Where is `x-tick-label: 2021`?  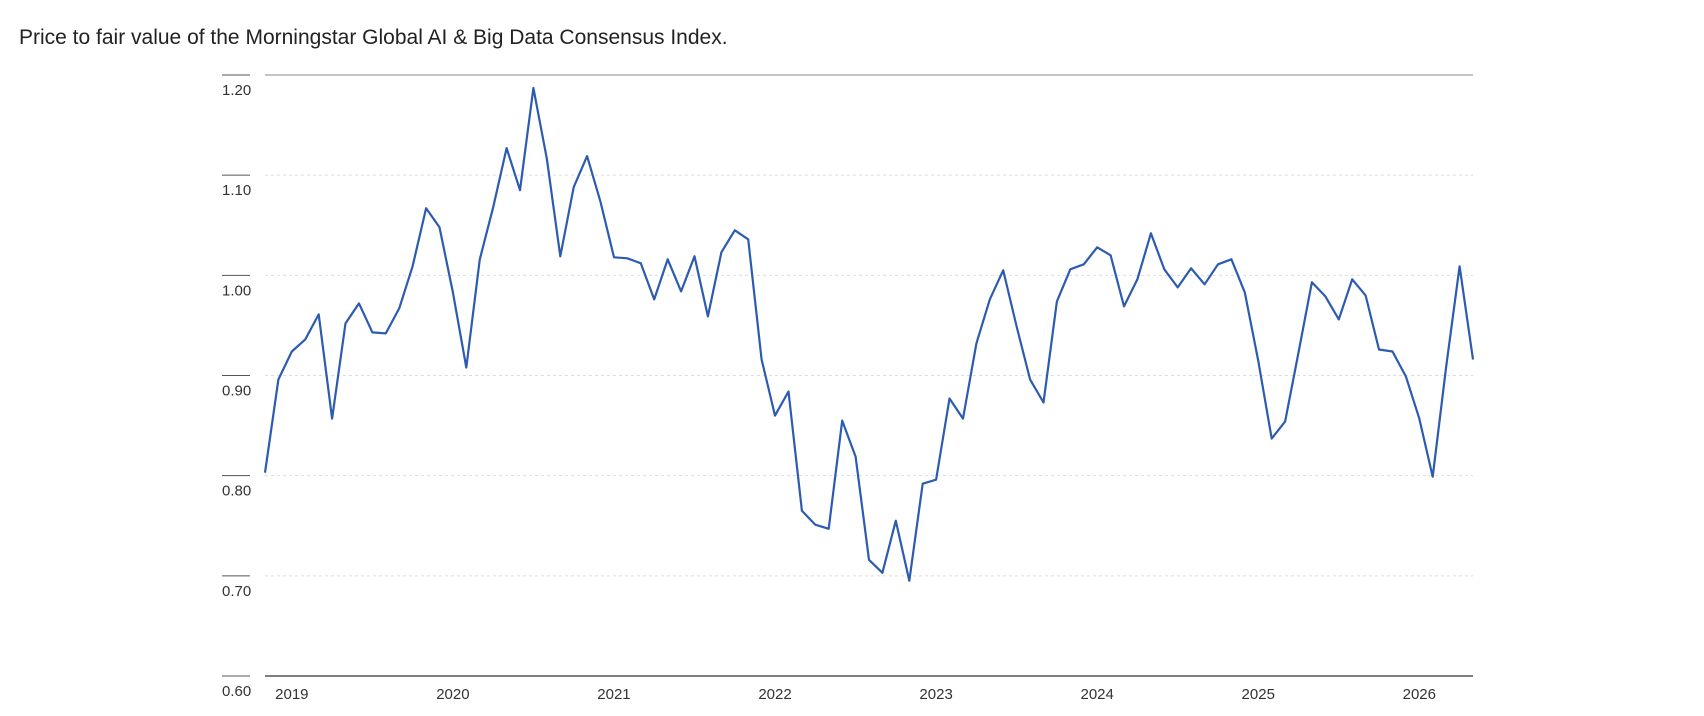 x-tick-label: 2021 is located at coordinates (613, 694).